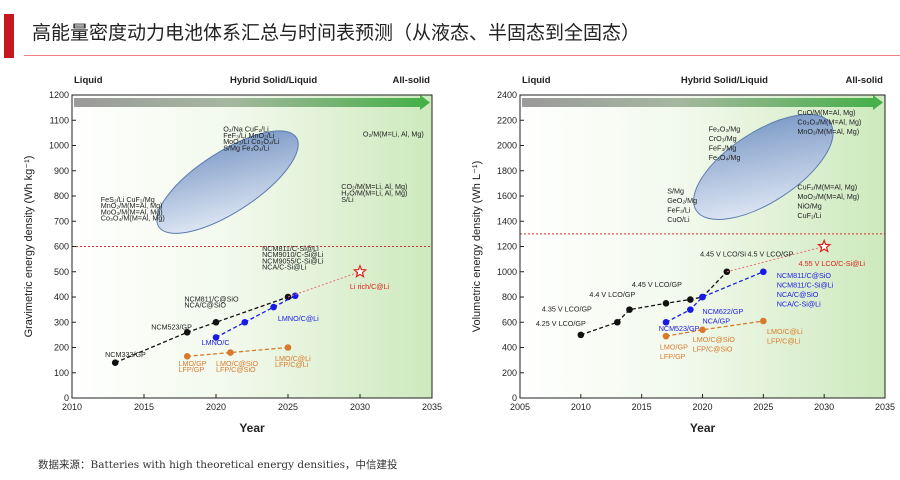 The image size is (900, 480). I want to click on annotation-label: FeF₃/Li, so click(679, 209).